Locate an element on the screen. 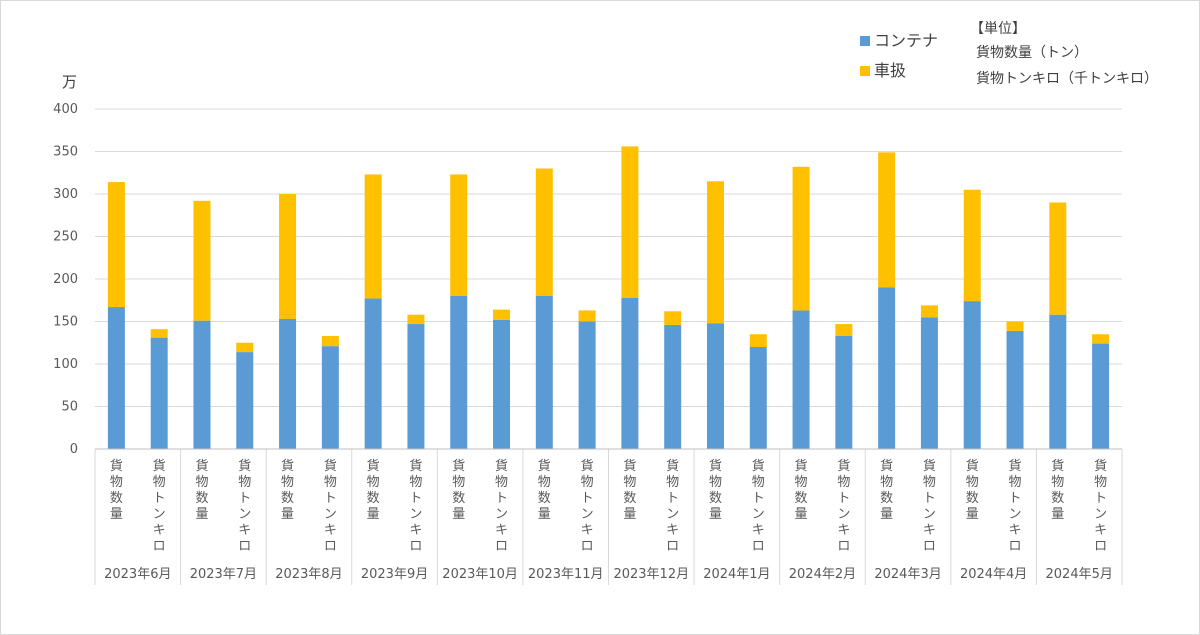  x-month-label: 2024年1月 is located at coordinates (736, 574).